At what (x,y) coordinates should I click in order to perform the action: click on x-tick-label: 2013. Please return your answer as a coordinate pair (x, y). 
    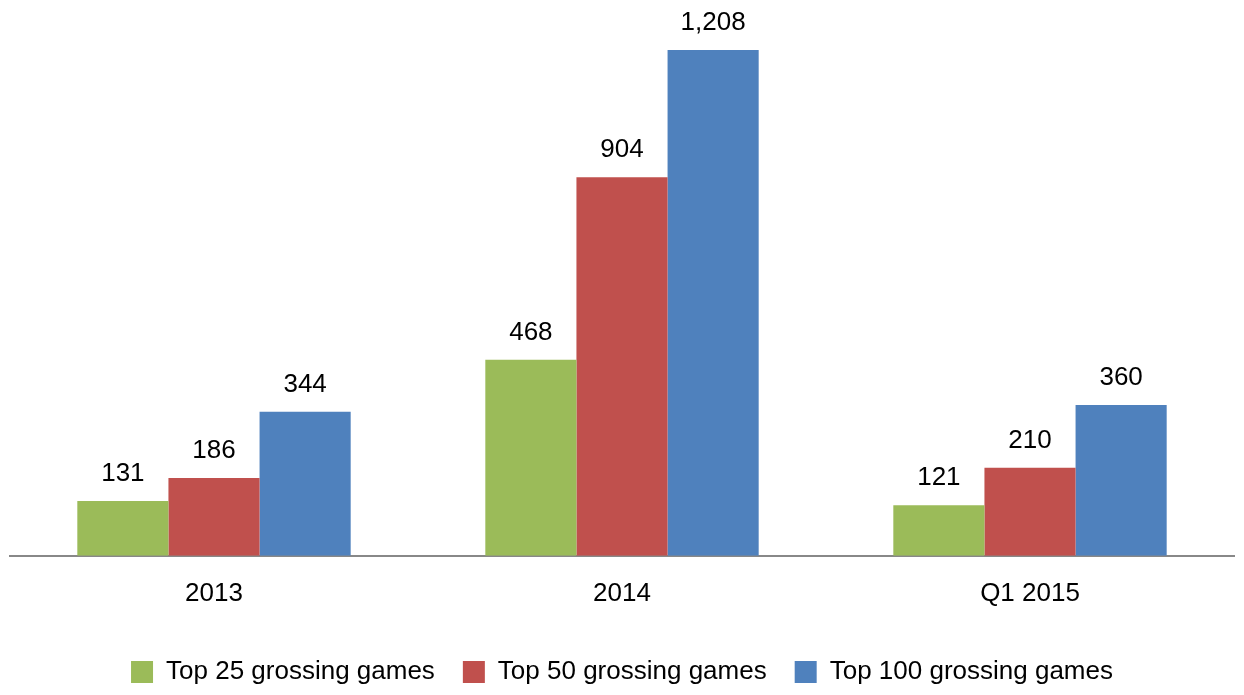
    Looking at the image, I should click on (214, 591).